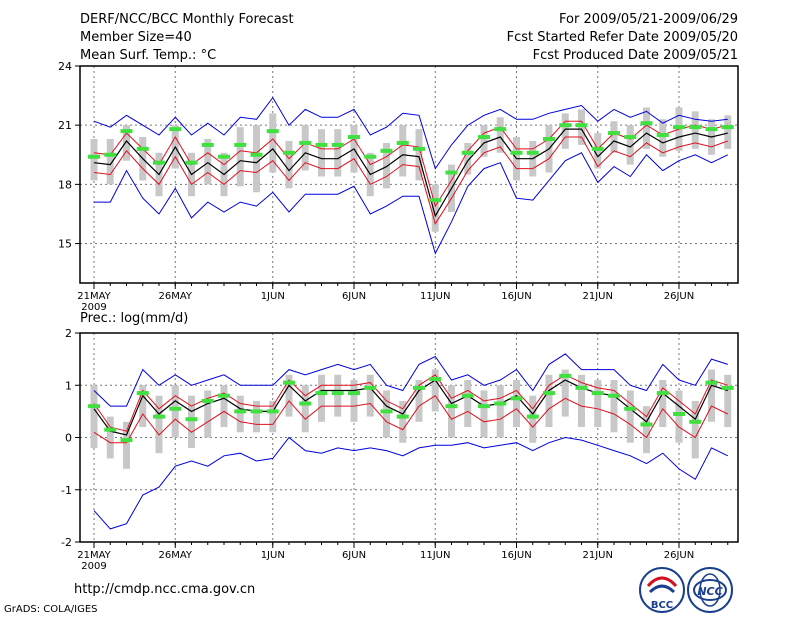 Image resolution: width=800 pixels, height=618 pixels. I want to click on temp-ytick-label: 15, so click(65, 244).